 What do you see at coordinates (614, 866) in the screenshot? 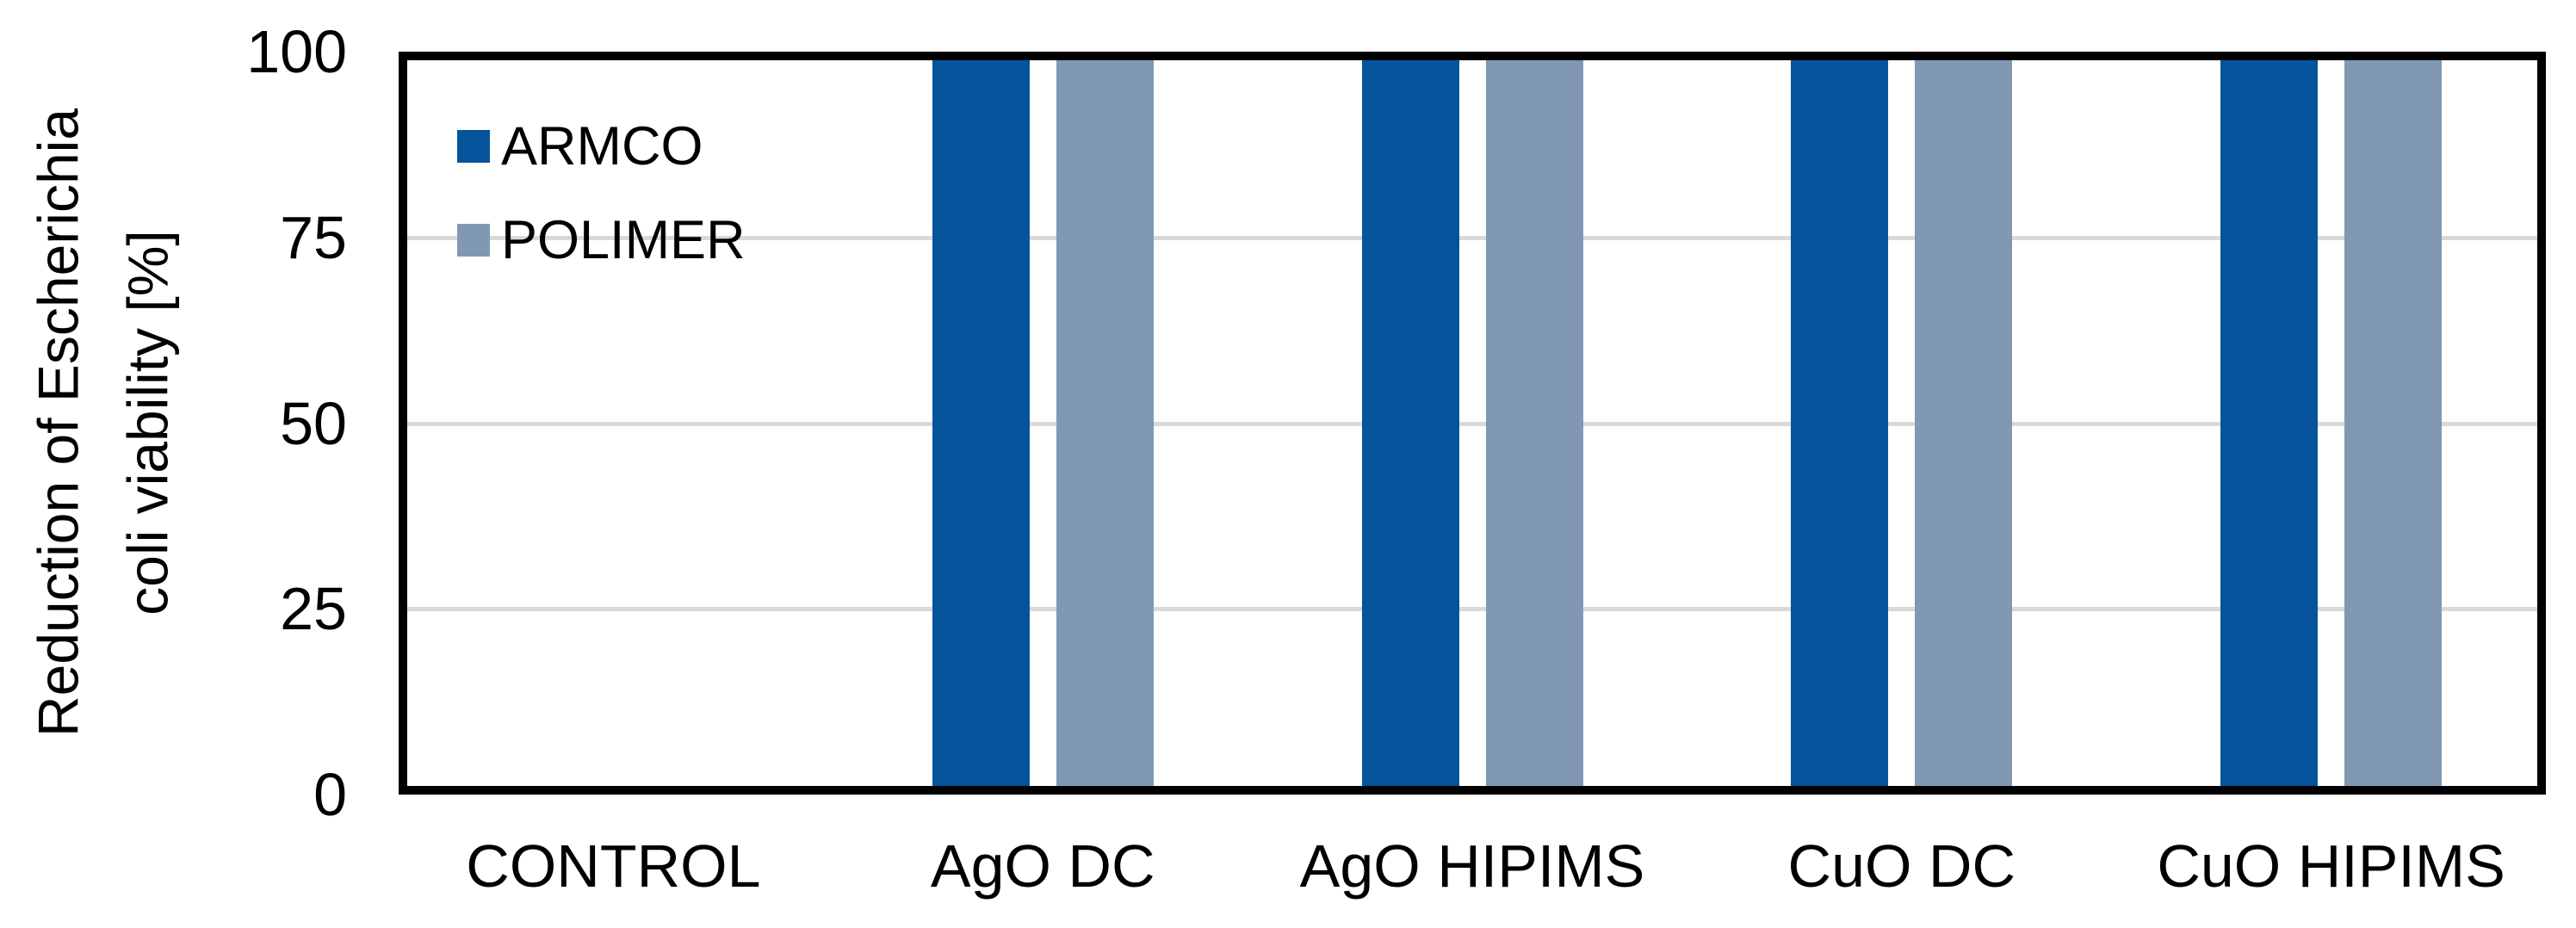
I see `x-category-label-control: CONTROL` at bounding box center [614, 866].